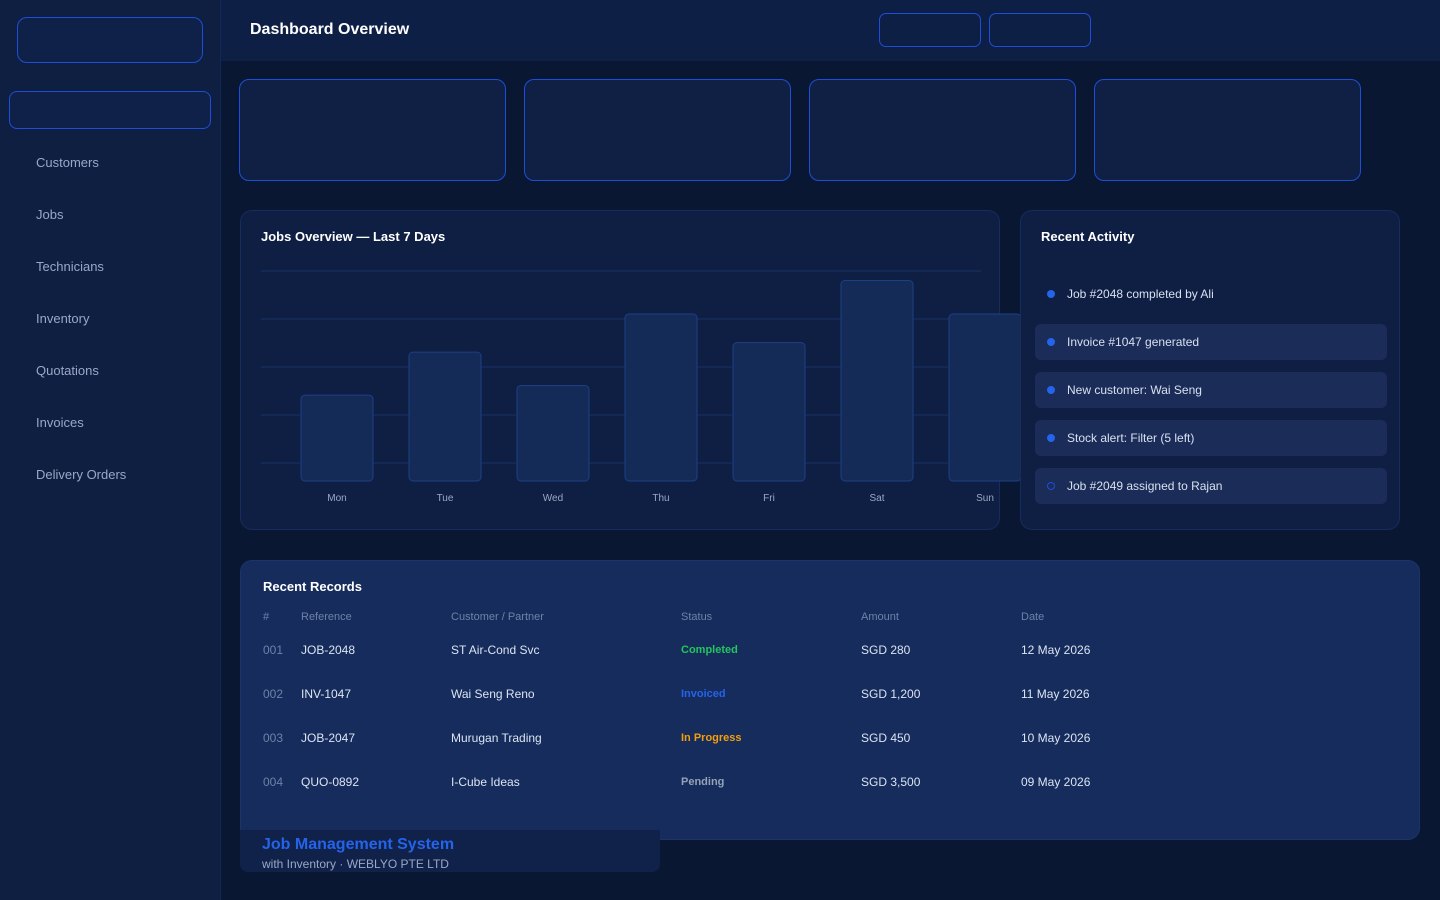 The image size is (1440, 900). Describe the element at coordinates (1211, 438) in the screenshot. I see `activity-item: Stock alert: Filter (5 left)` at that location.